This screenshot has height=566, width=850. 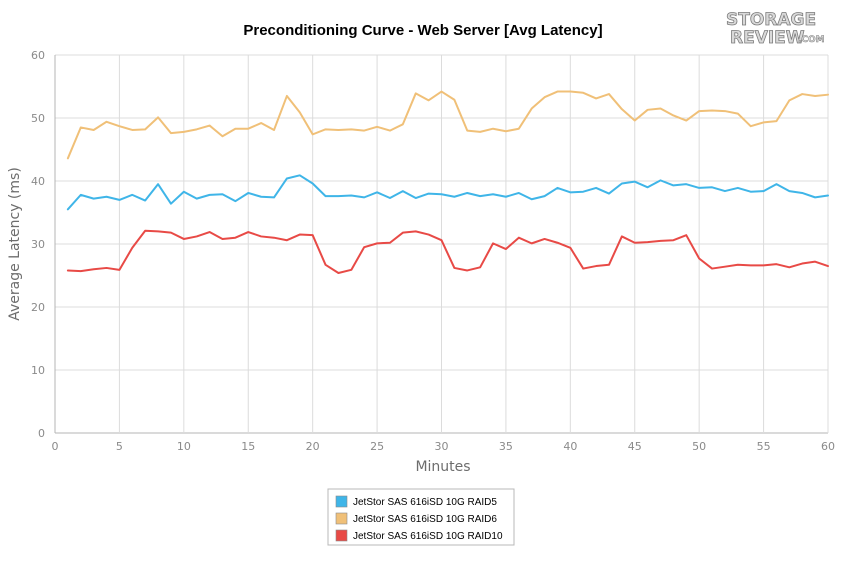 What do you see at coordinates (425, 502) in the screenshot?
I see `legend-label-1: JetStor SAS 616iSD 10G RAID5` at bounding box center [425, 502].